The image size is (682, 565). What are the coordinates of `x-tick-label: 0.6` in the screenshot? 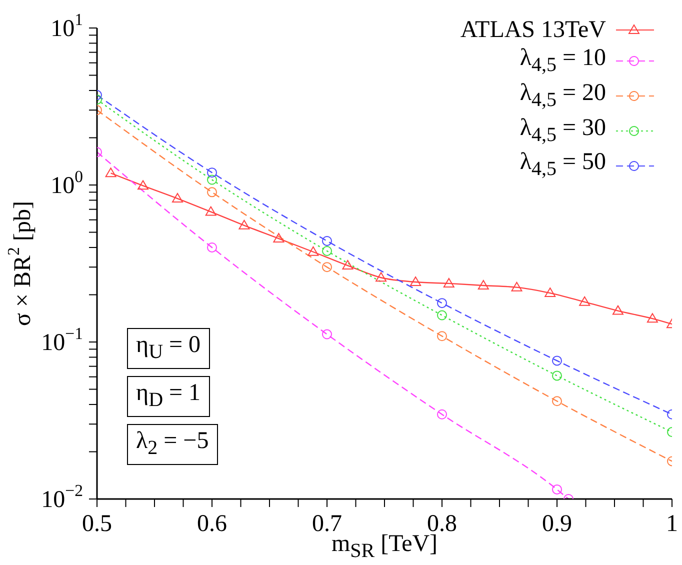 It's located at (212, 524).